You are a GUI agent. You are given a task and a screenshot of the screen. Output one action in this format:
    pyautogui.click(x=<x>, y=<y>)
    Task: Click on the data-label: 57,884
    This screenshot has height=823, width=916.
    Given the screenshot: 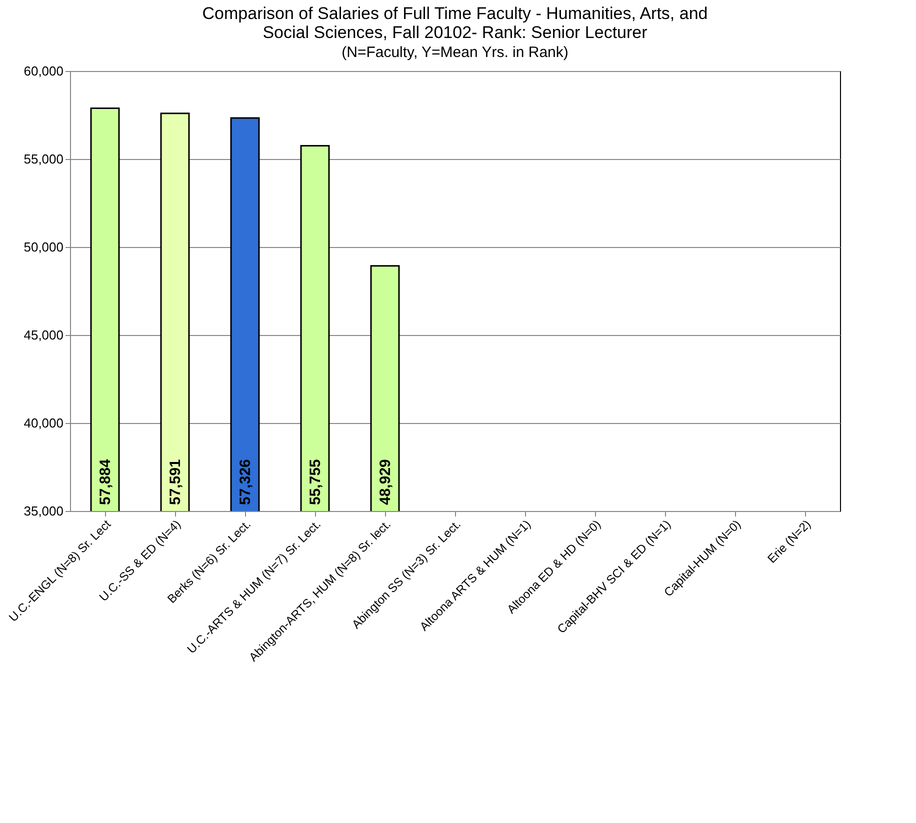 What is the action you would take?
    pyautogui.click(x=105, y=481)
    